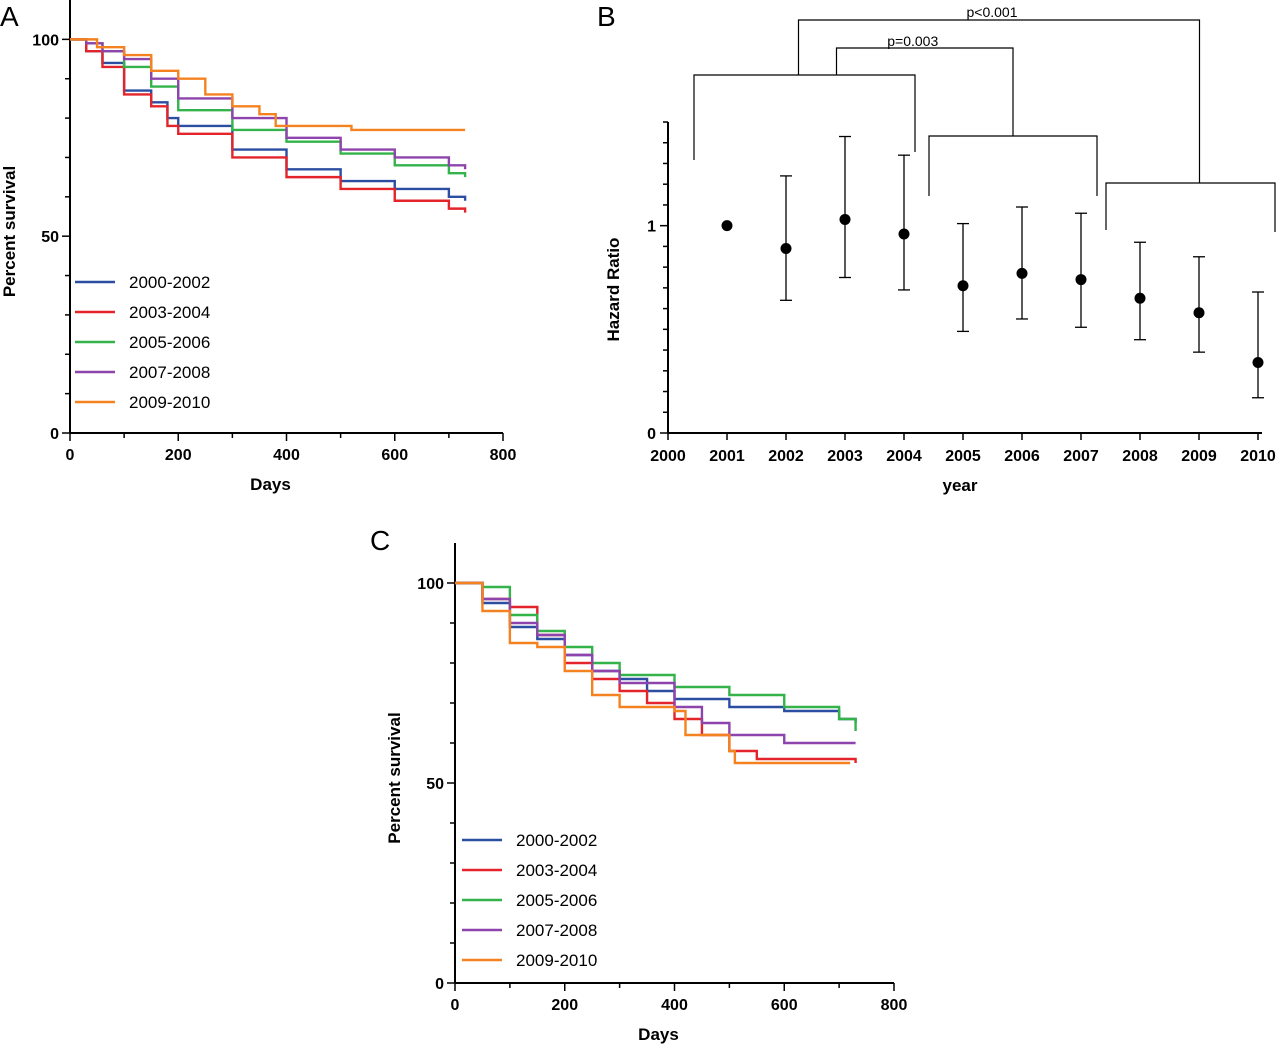 The image size is (1280, 1044). I want to click on data-point-2004, so click(904, 234).